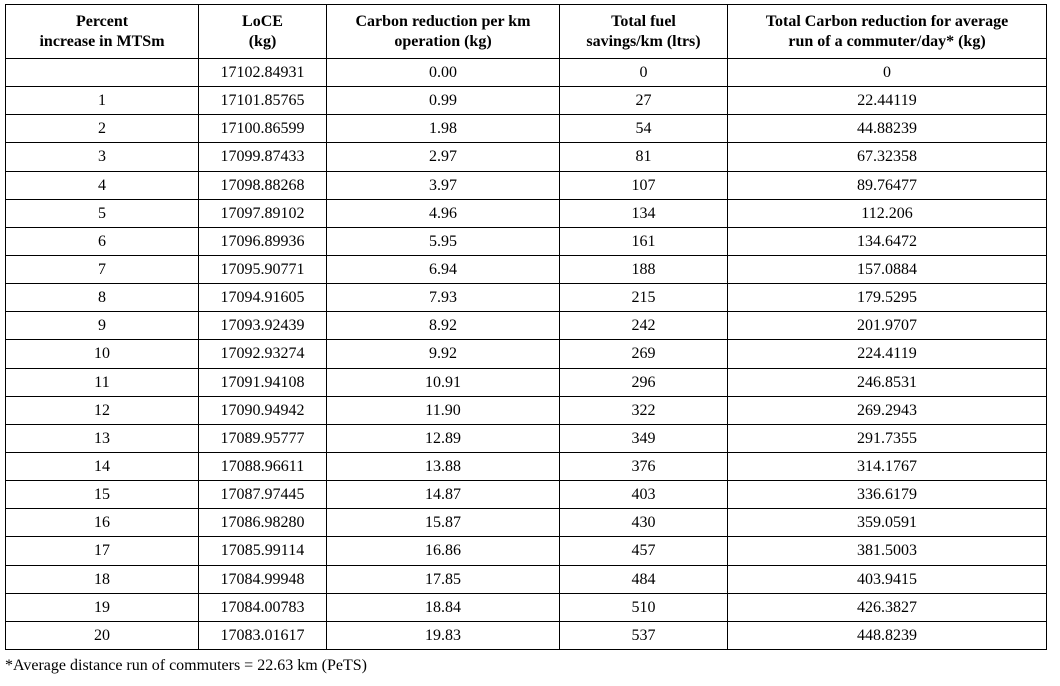 Image resolution: width=1060 pixels, height=686 pixels. What do you see at coordinates (262, 466) in the screenshot?
I see `cell-loce: 17088.96611` at bounding box center [262, 466].